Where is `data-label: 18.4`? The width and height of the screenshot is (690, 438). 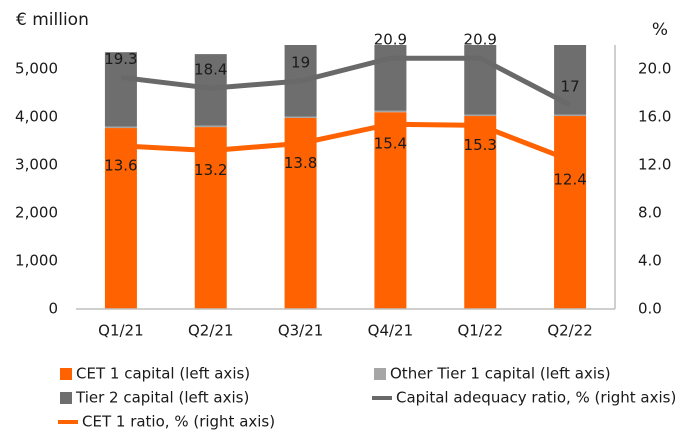
data-label: 18.4 is located at coordinates (210, 70).